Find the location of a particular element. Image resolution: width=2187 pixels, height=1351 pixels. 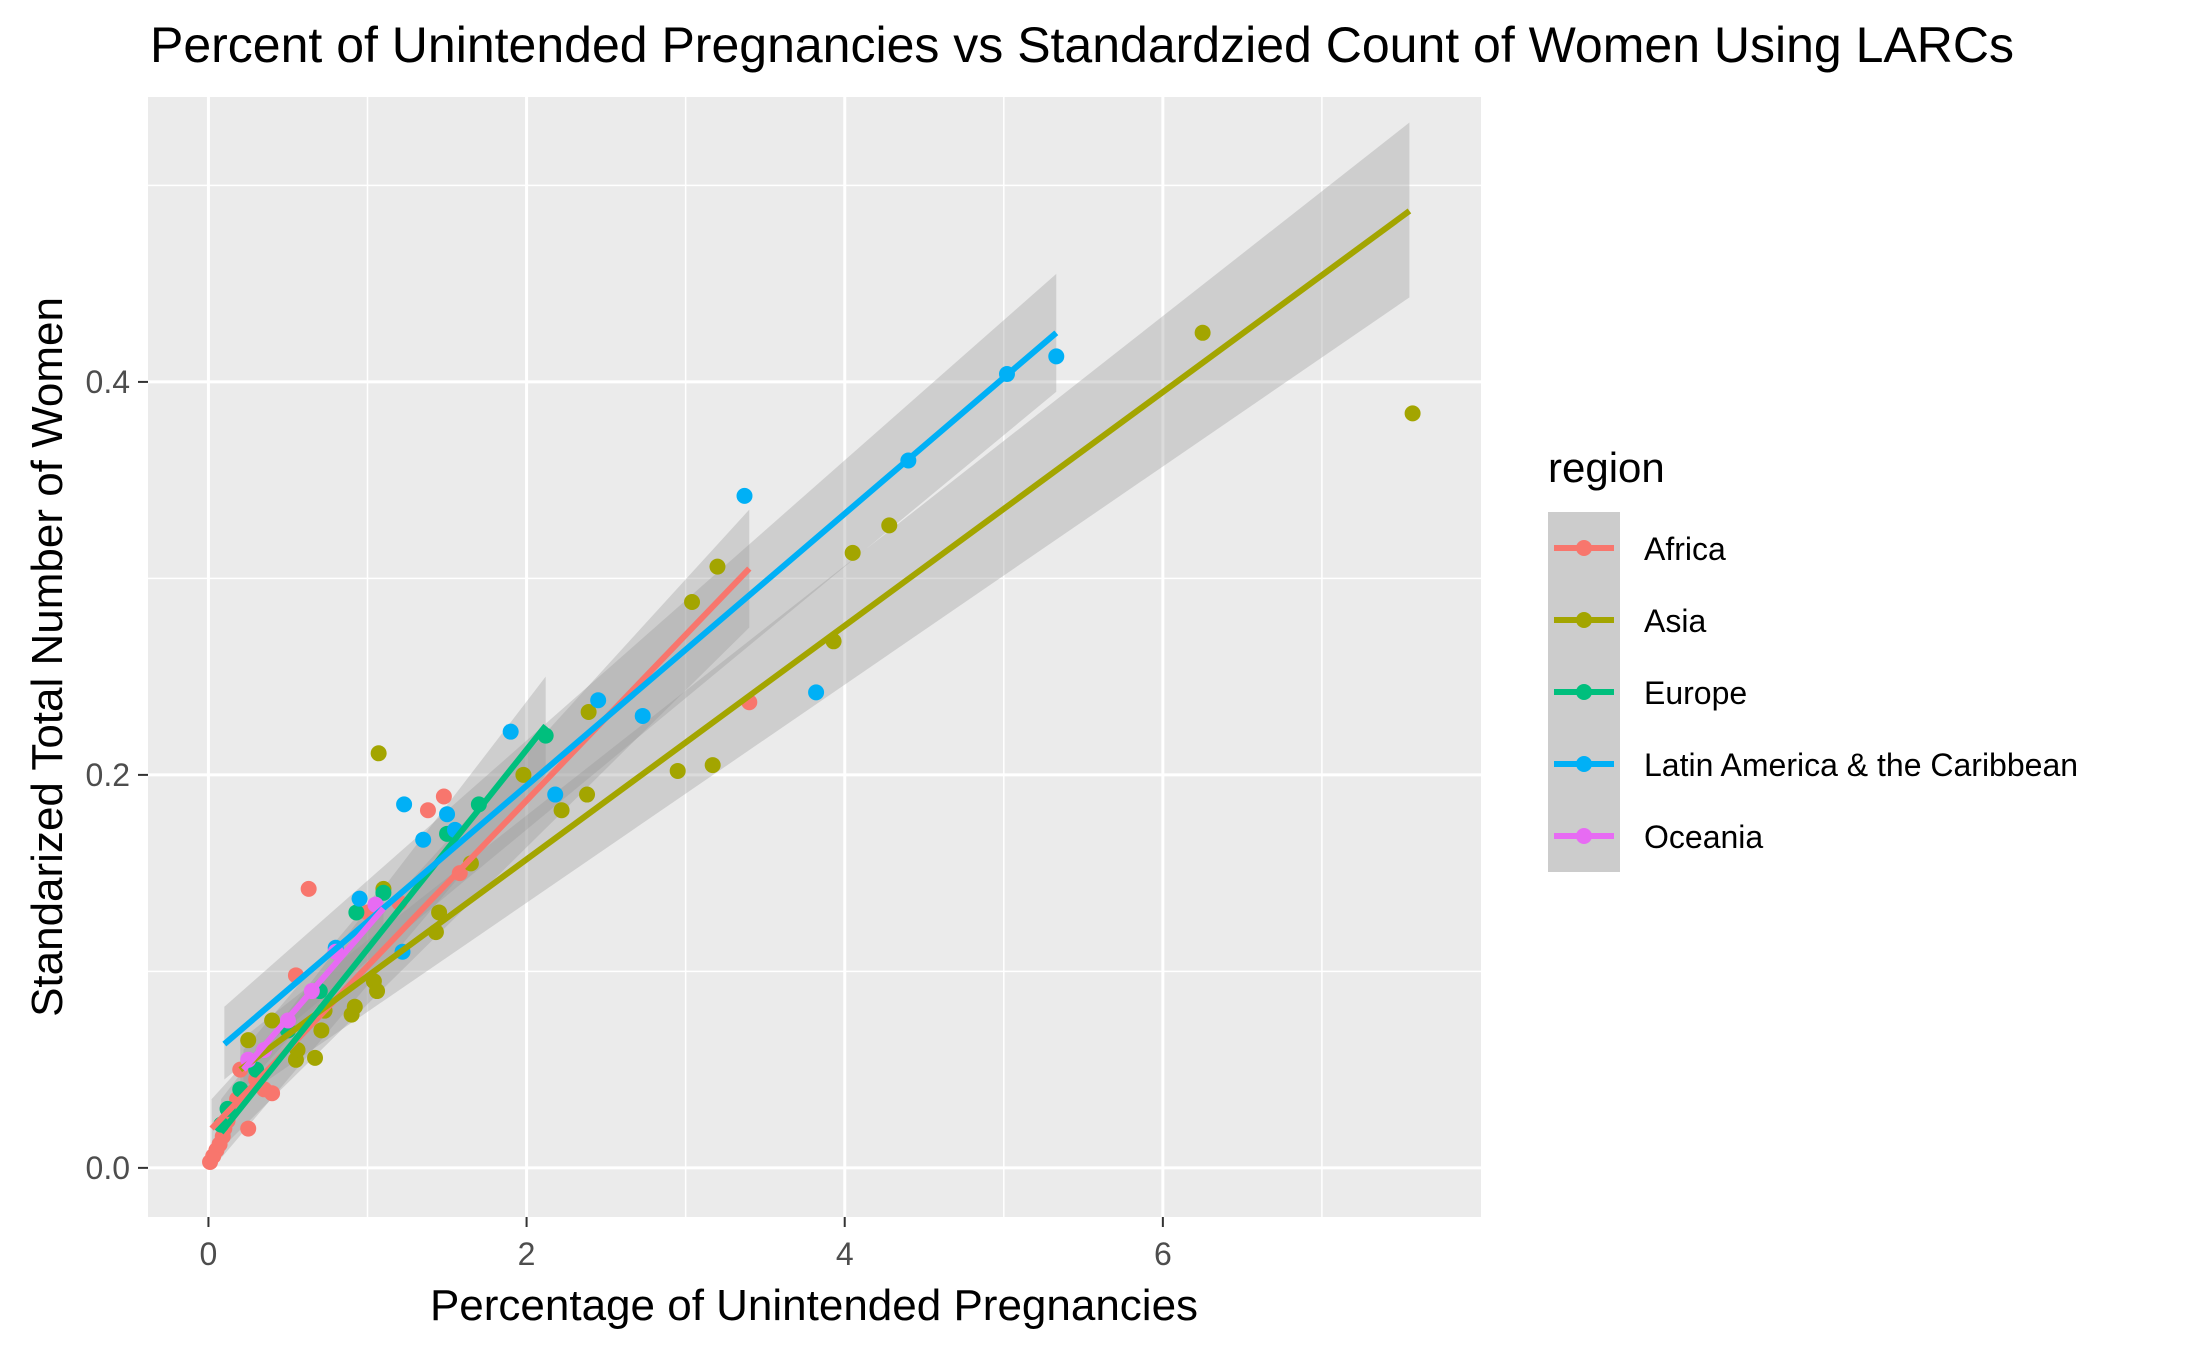

x-axis: 0 2 4 6 is located at coordinates (686, 1244).